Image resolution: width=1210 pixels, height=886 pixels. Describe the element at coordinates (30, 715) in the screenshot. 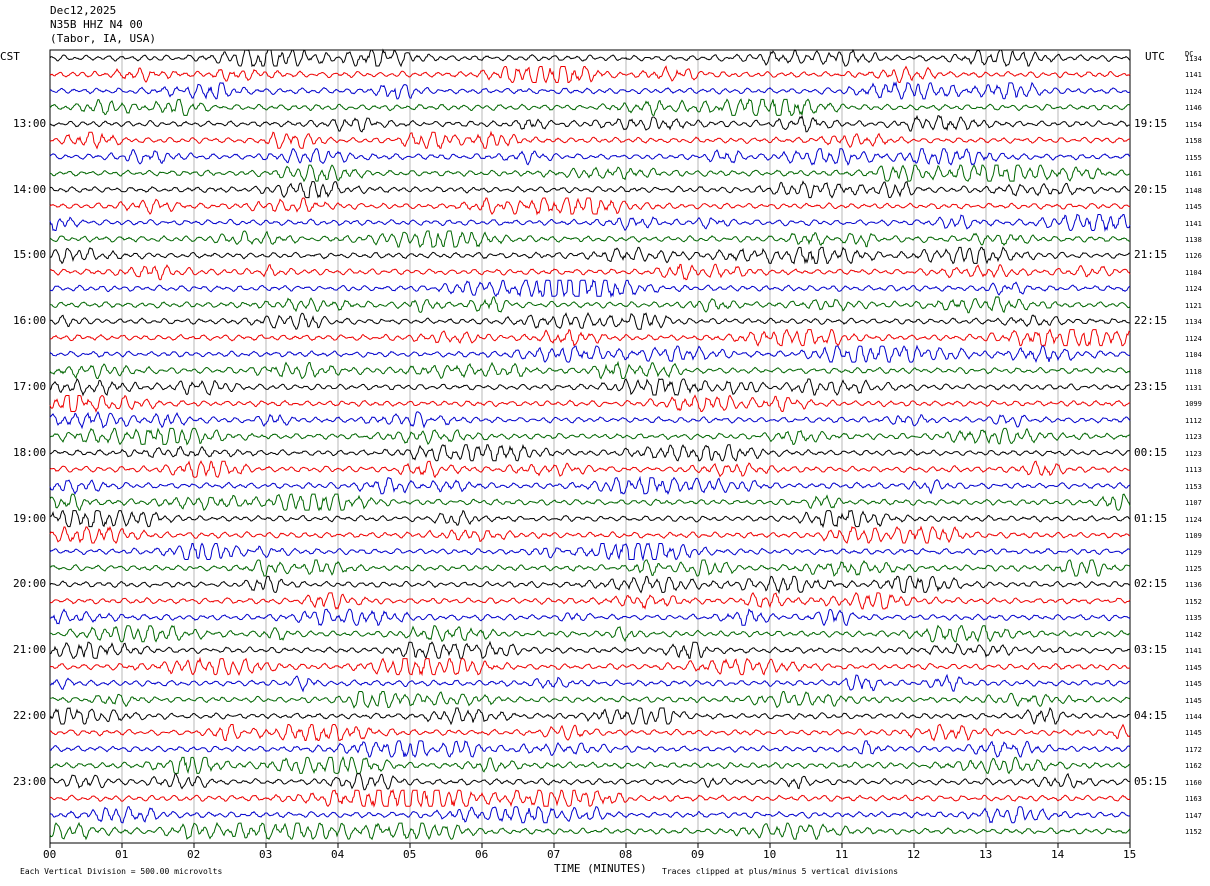

I see `cst-hour-label: 22:00` at that location.